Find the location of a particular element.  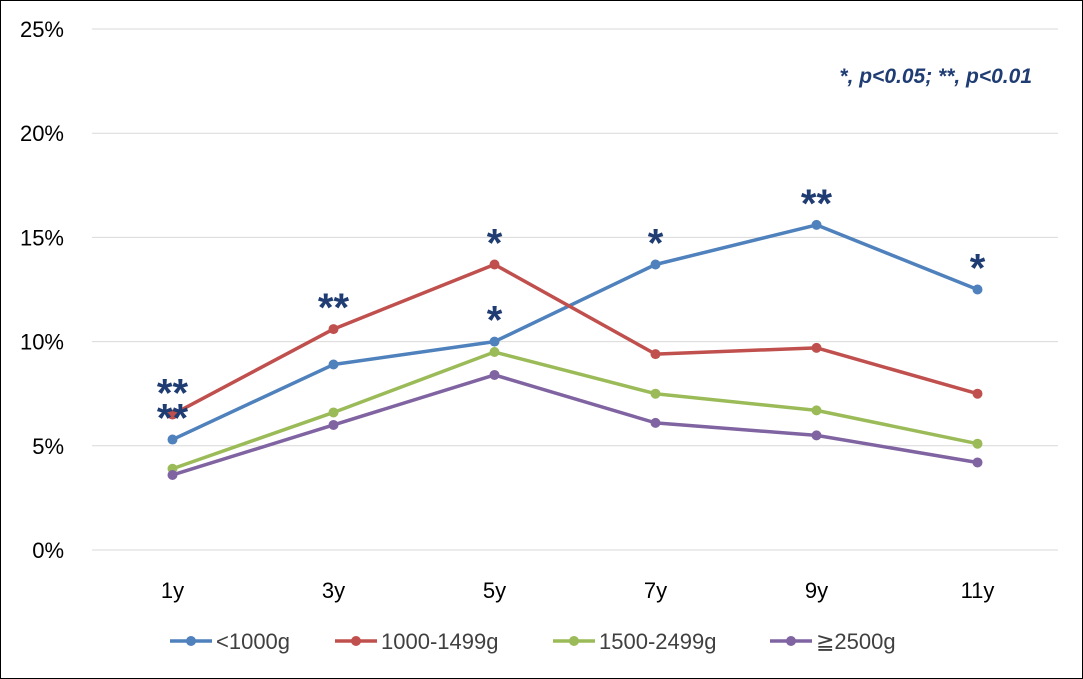

x-tick-label: 1y is located at coordinates (172, 590).